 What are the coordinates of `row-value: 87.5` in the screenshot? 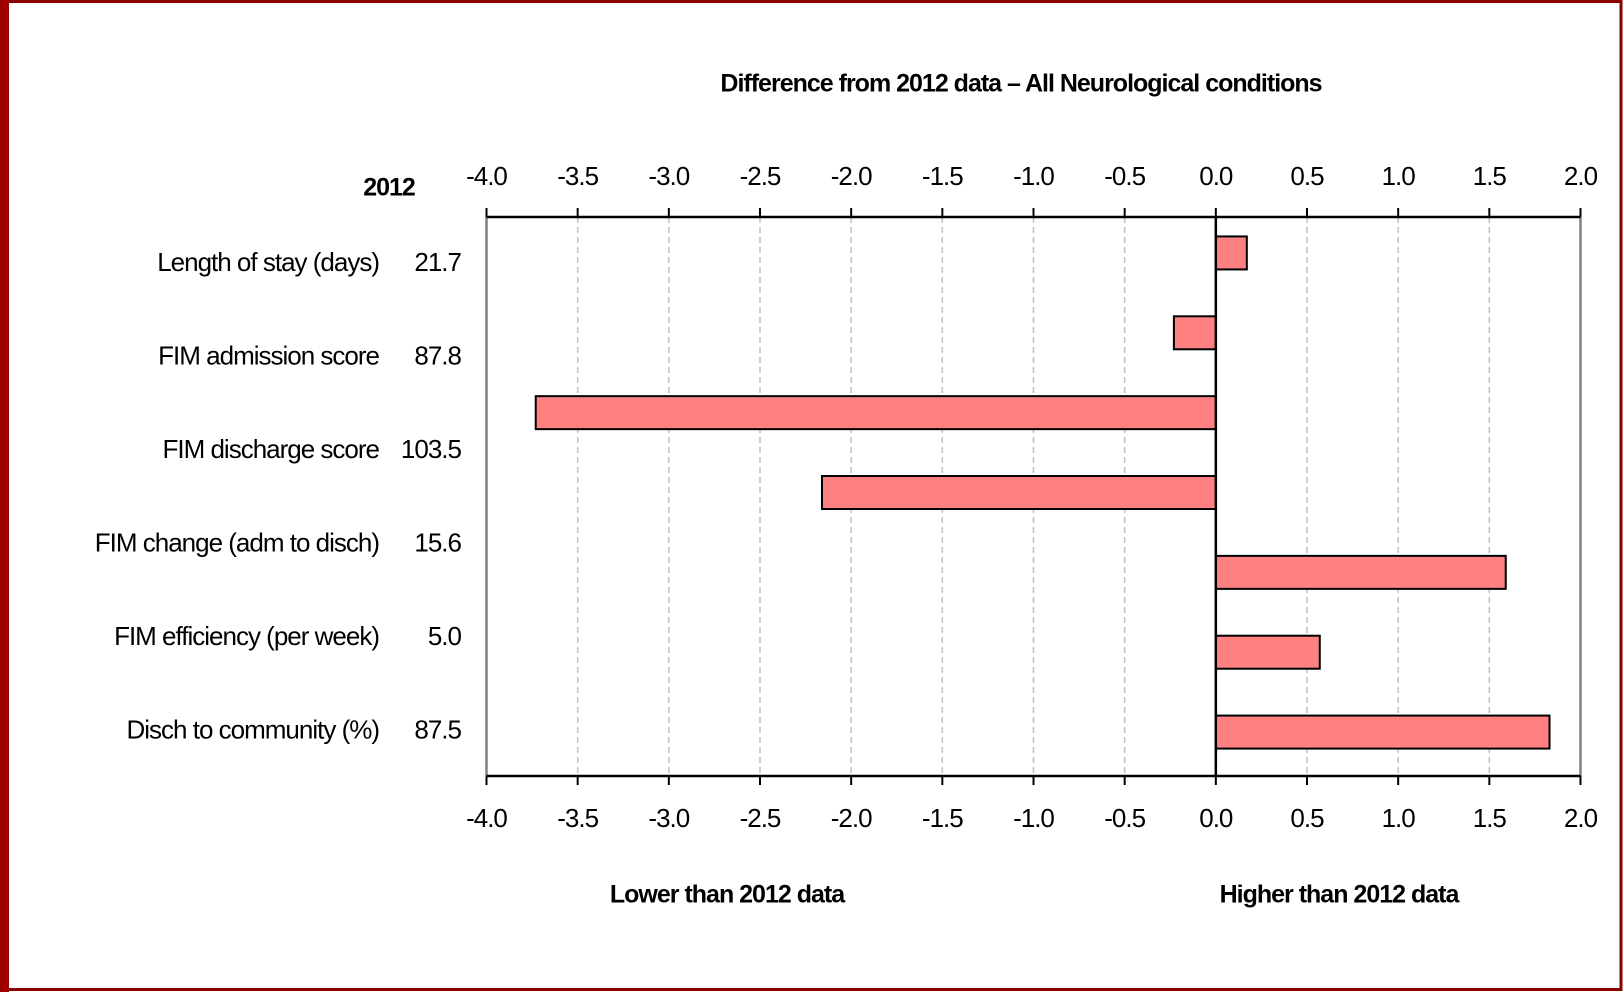 It's located at (437, 729).